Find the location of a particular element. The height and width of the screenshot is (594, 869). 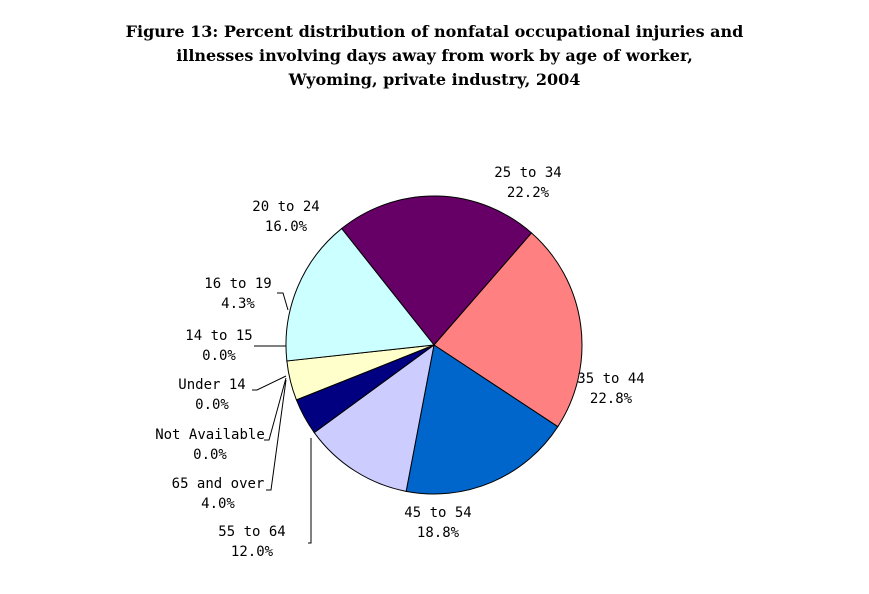

slice-label-name: 35 to 44 is located at coordinates (610, 379).